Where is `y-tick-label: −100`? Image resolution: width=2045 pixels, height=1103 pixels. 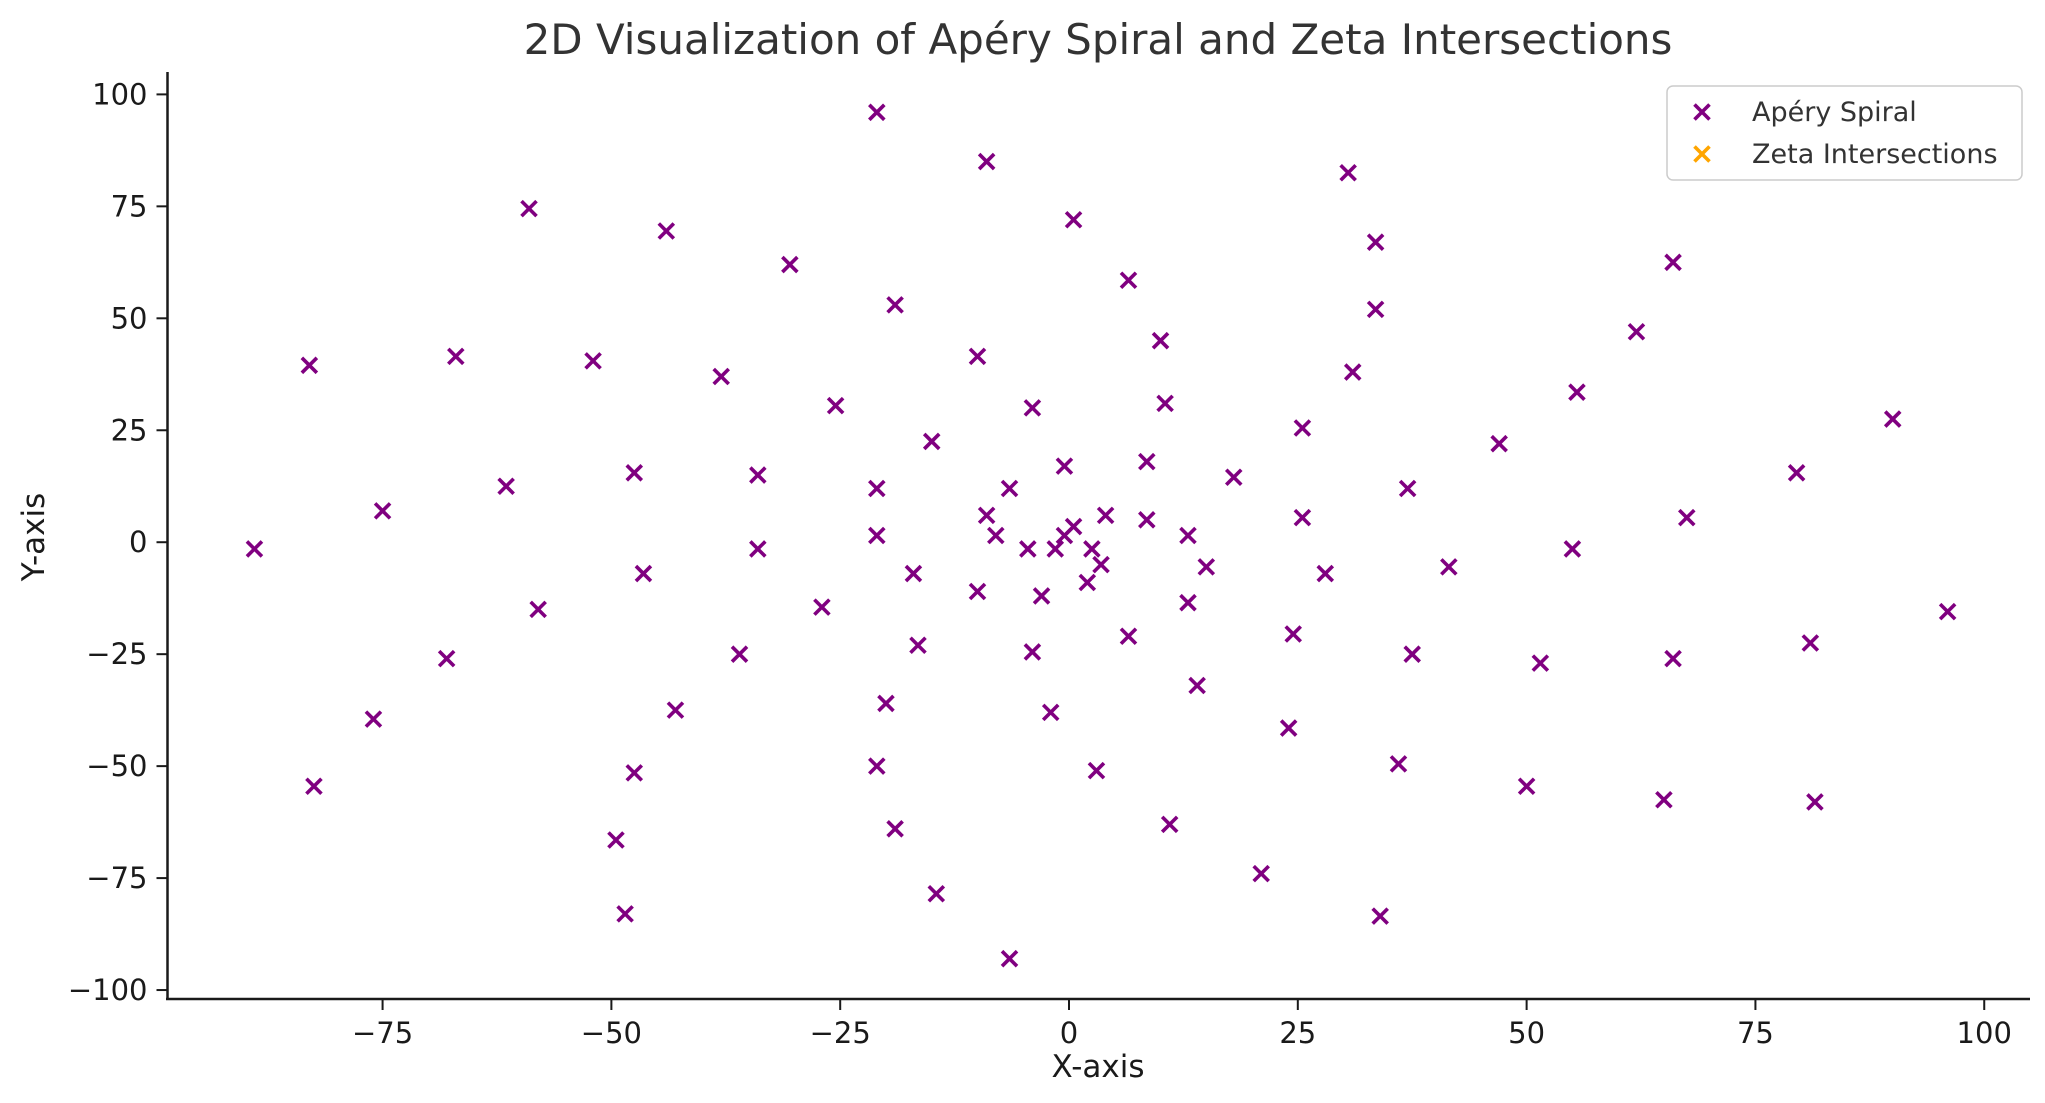 y-tick-label: −100 is located at coordinates (108, 990).